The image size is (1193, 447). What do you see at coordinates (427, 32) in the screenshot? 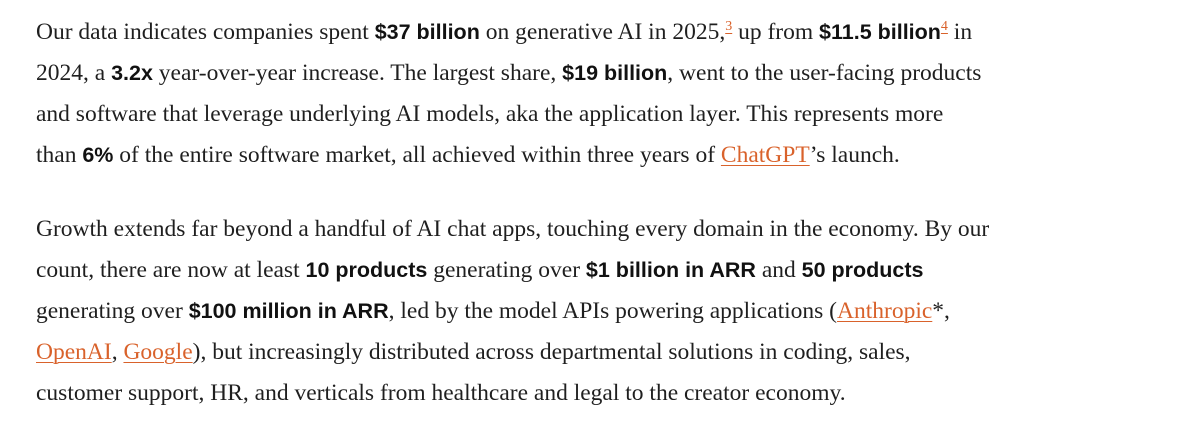
I see `bold-text: $37 billion` at bounding box center [427, 32].